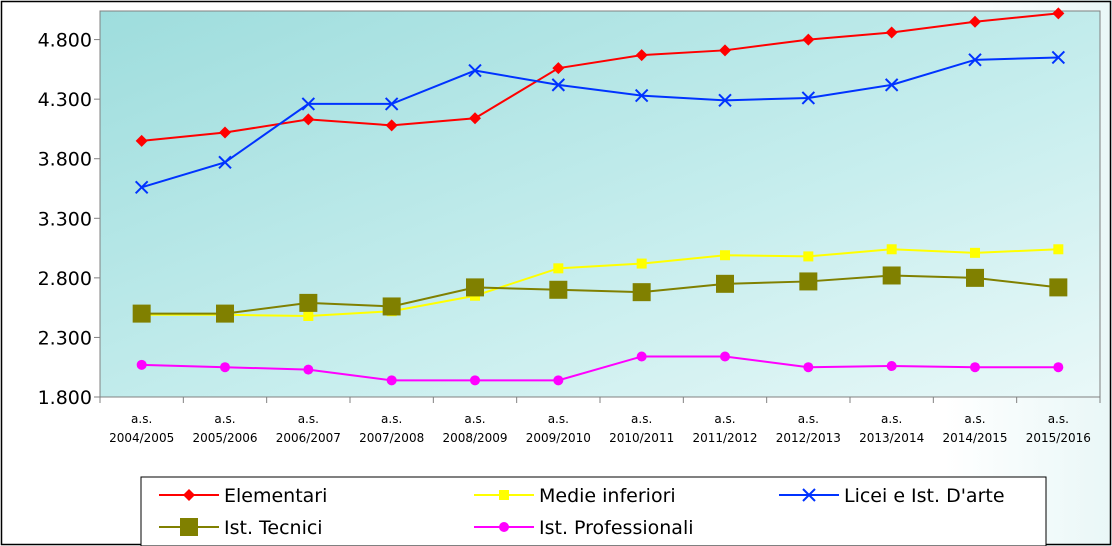  What do you see at coordinates (724, 438) in the screenshot?
I see `x-tick-label: 2011/2012` at bounding box center [724, 438].